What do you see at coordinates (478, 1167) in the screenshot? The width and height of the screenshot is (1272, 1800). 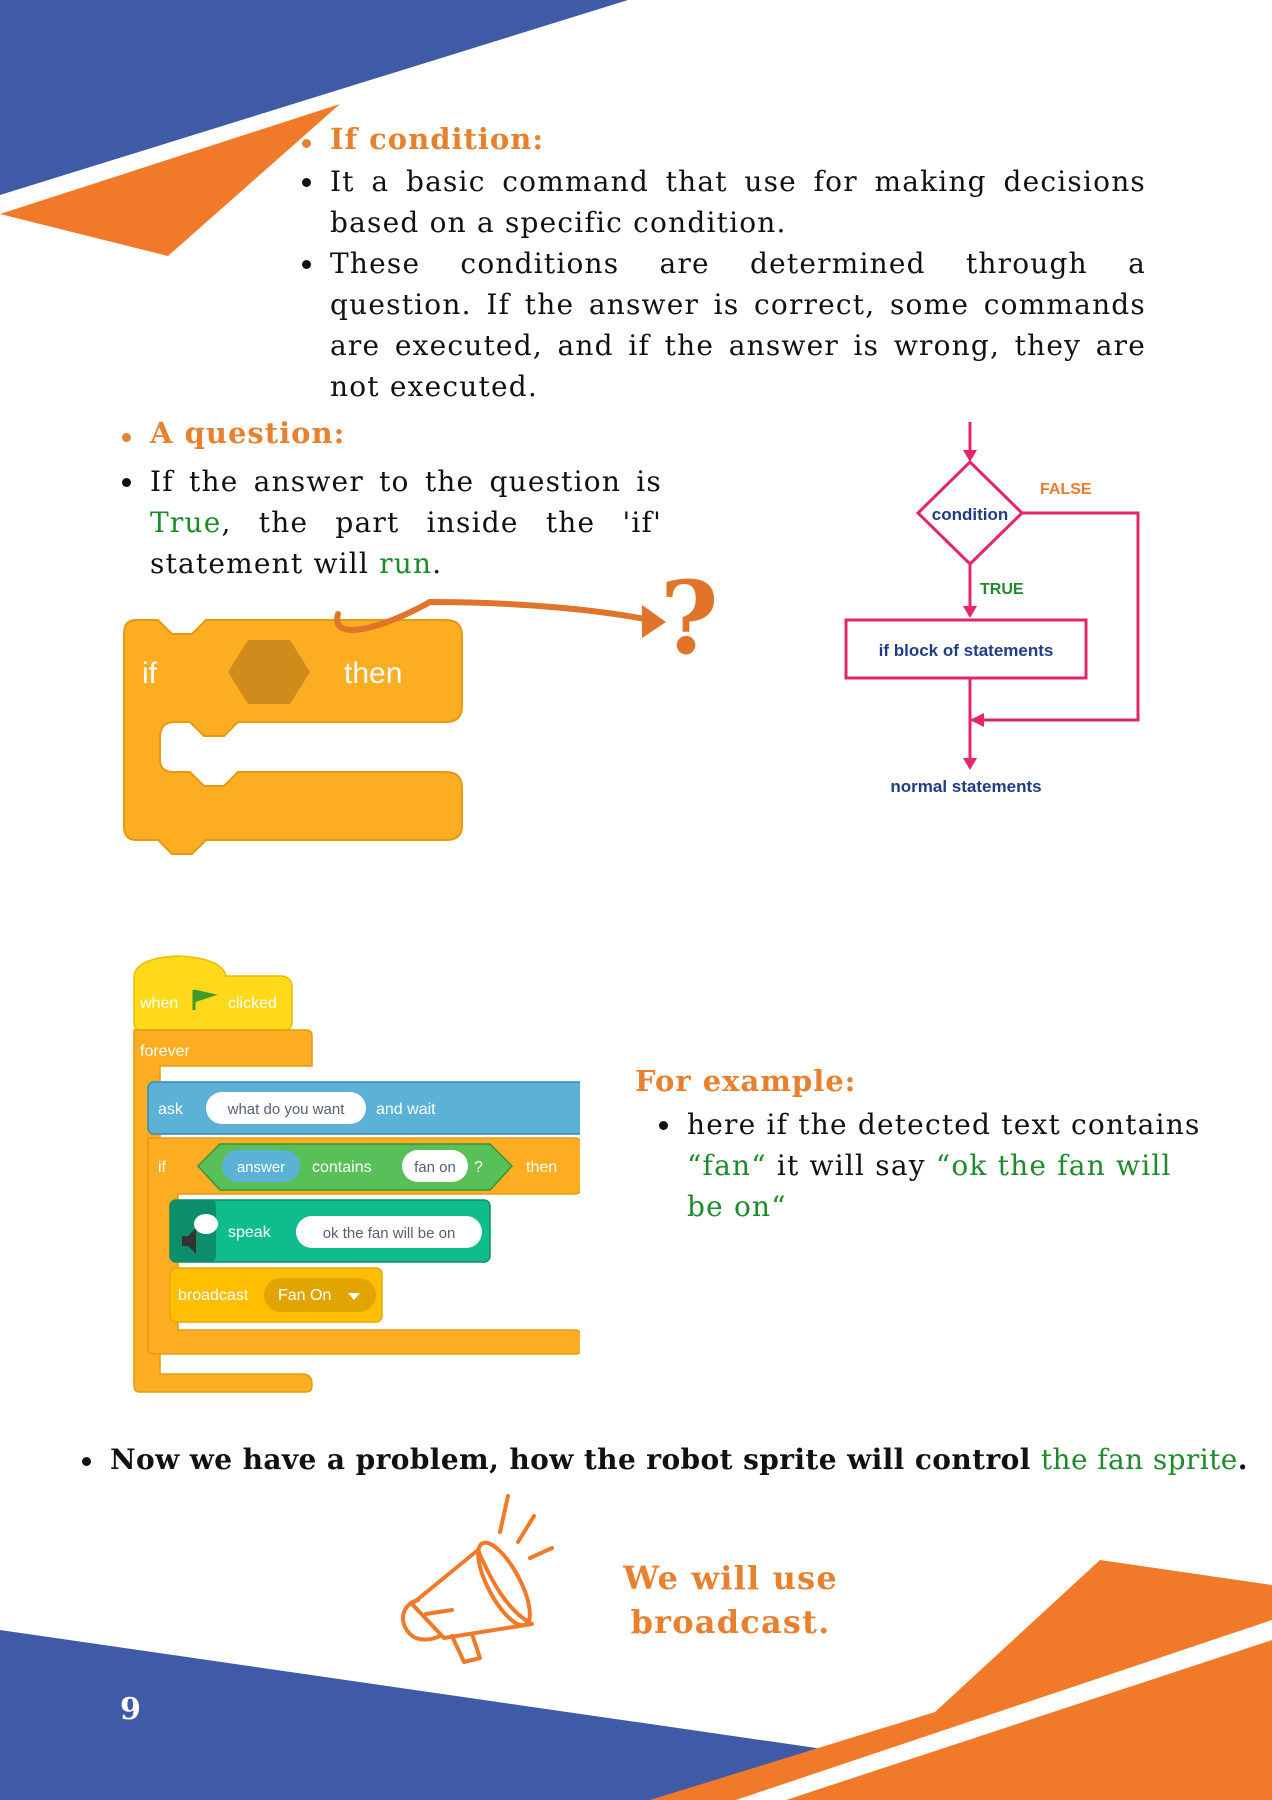 I see `contains-question-mark: ?` at bounding box center [478, 1167].